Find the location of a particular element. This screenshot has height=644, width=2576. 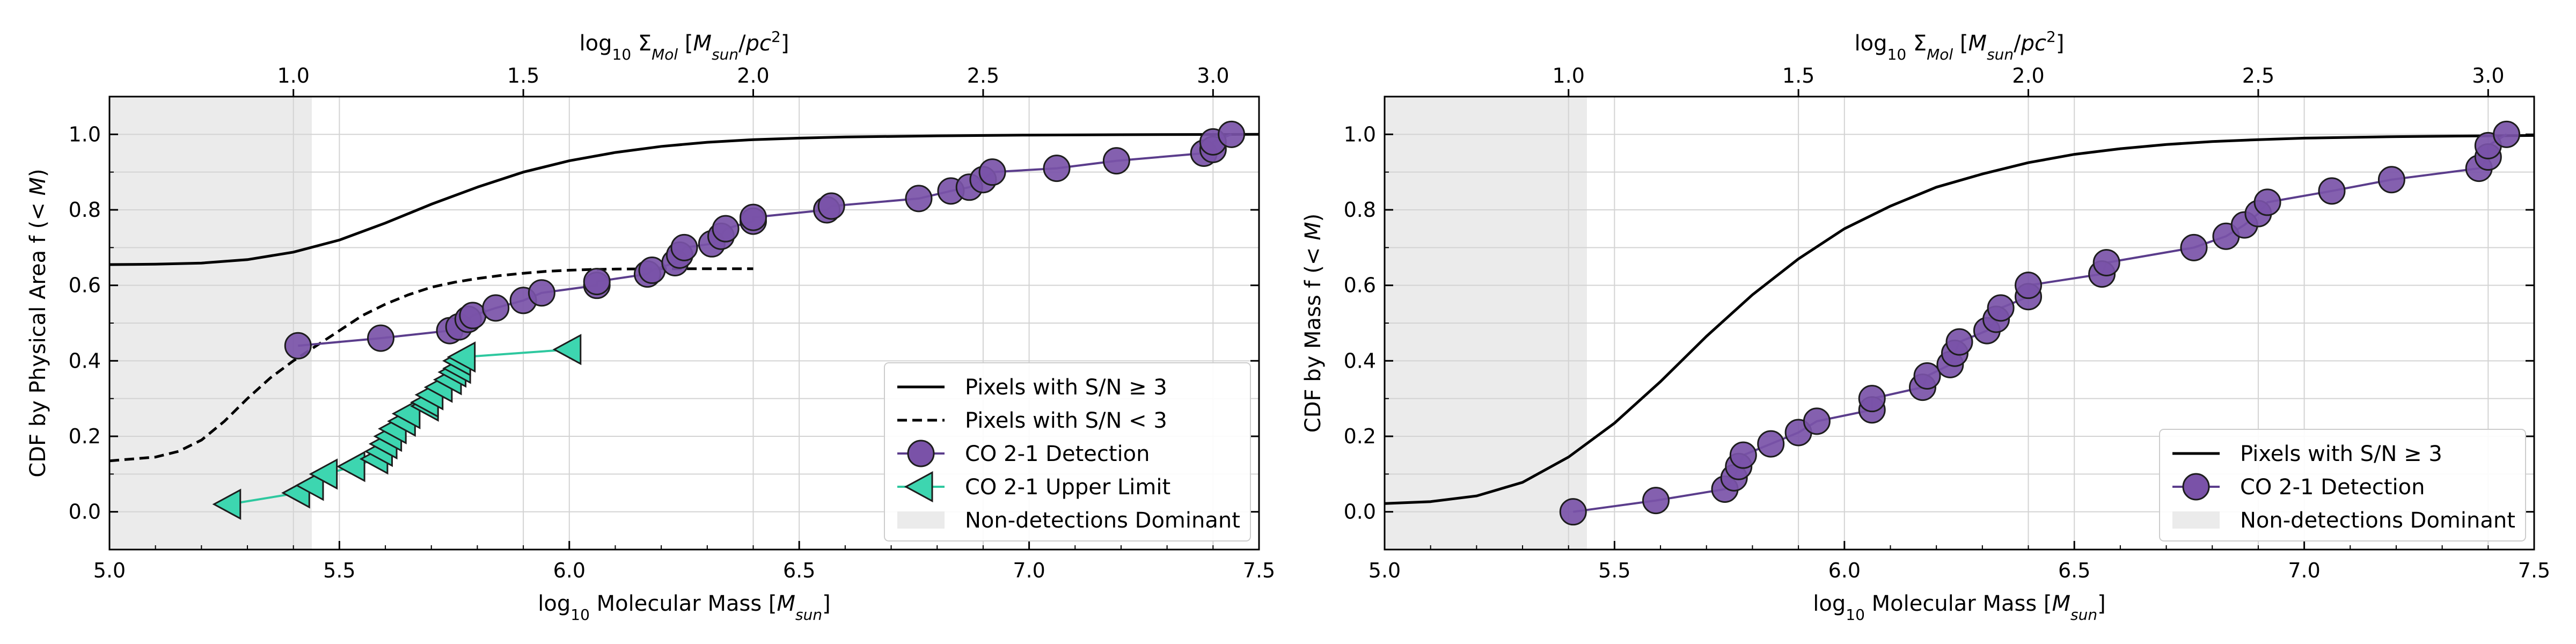

legend-label: CO 2-1 Upper Limit is located at coordinates (1067, 487).